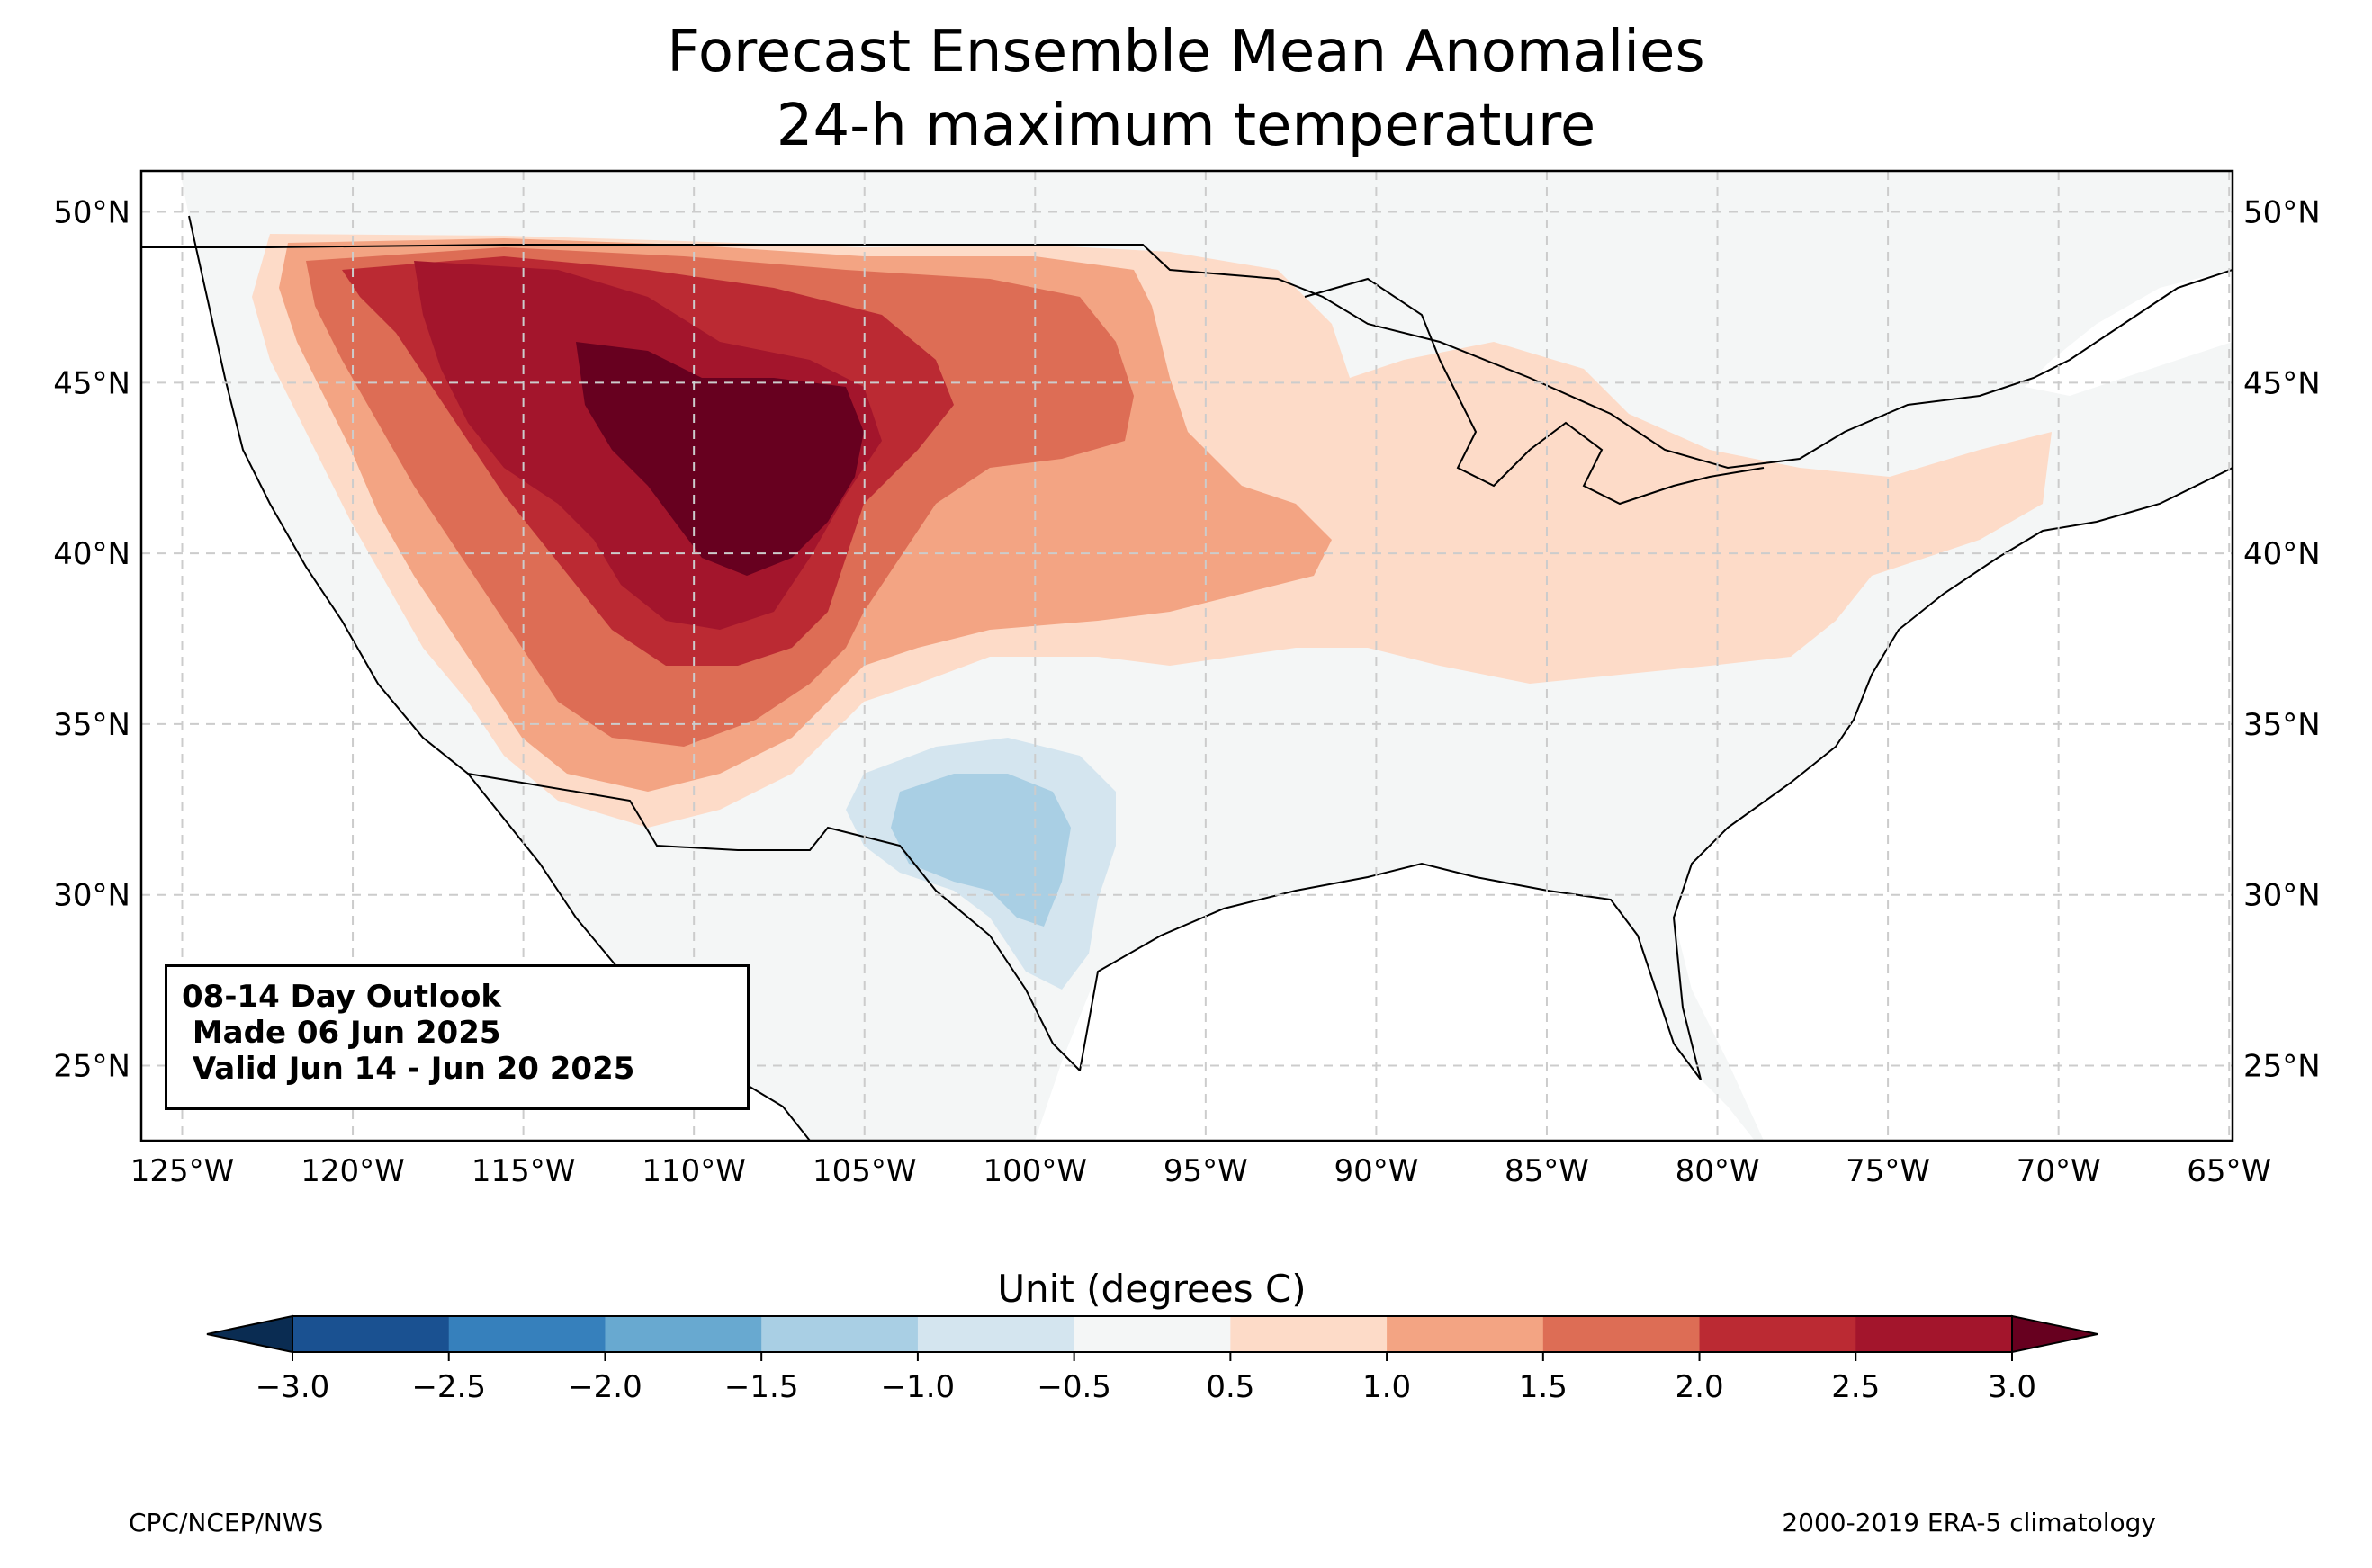 The image size is (2372, 1568). Describe the element at coordinates (1952, 773) in the screenshot. I see `atlantic-coast` at that location.